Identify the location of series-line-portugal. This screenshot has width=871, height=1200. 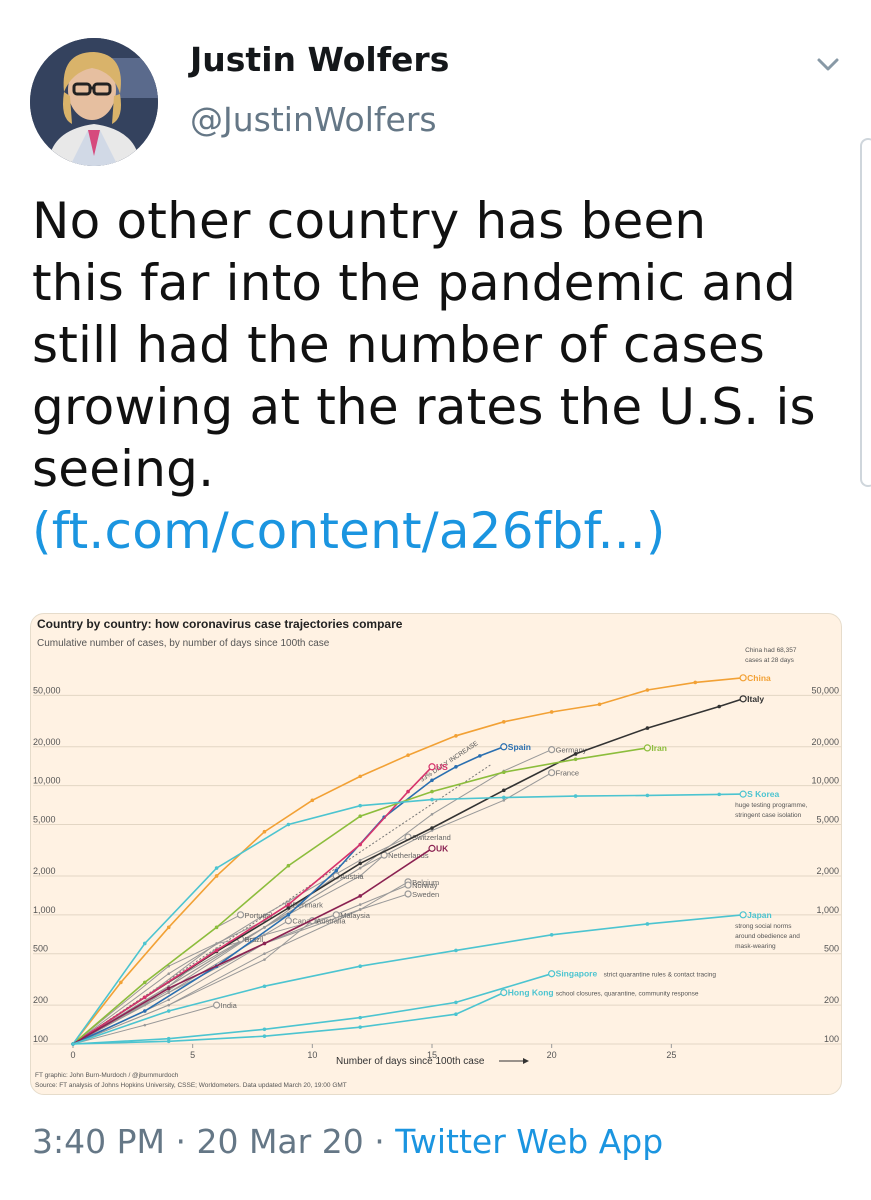
(156, 979).